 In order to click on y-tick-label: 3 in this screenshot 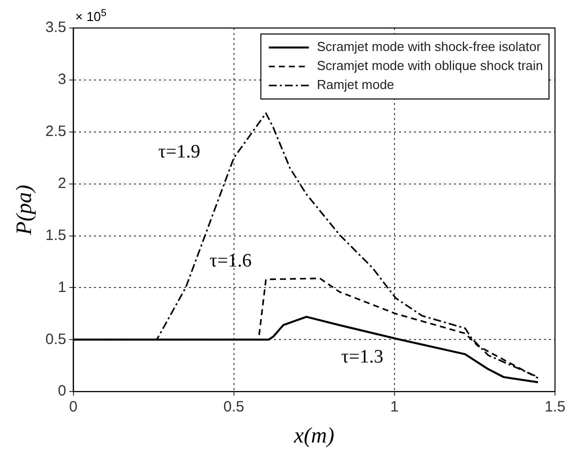, I will do `click(62, 79)`.